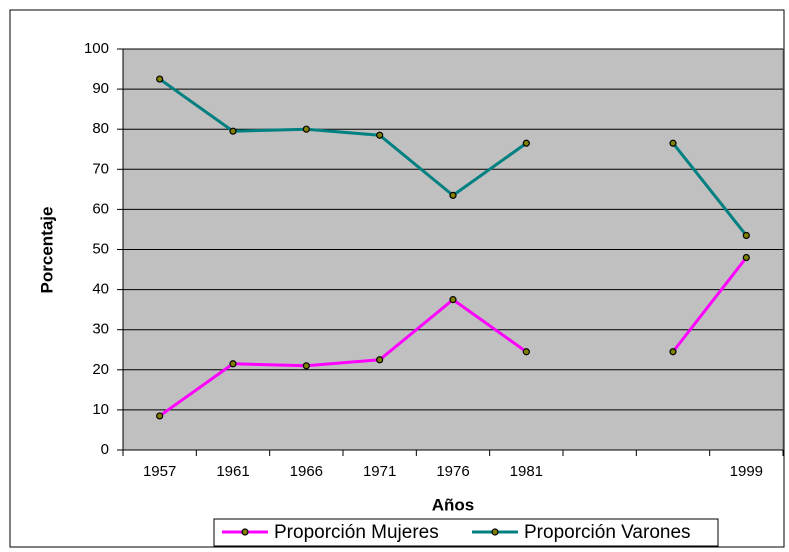 Image resolution: width=789 pixels, height=552 pixels. What do you see at coordinates (607, 532) in the screenshot?
I see `legend-label: Proporción Varones` at bounding box center [607, 532].